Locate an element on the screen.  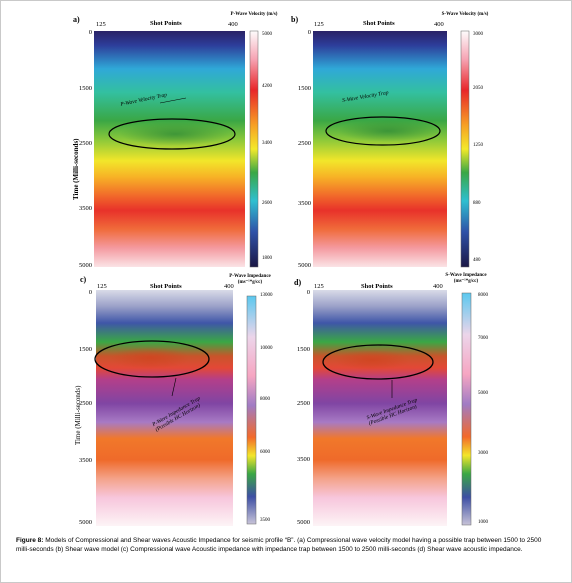
panel-d-colorbar-title: S-Wave Impedance (ms⁻¹*g/cc) is located at coordinates (466, 278).